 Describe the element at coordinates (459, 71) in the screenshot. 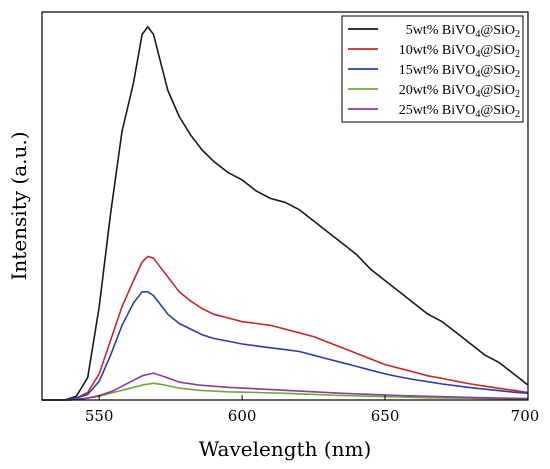

I see `legend-label-3: 15wt% BiVO4@SiO2` at that location.